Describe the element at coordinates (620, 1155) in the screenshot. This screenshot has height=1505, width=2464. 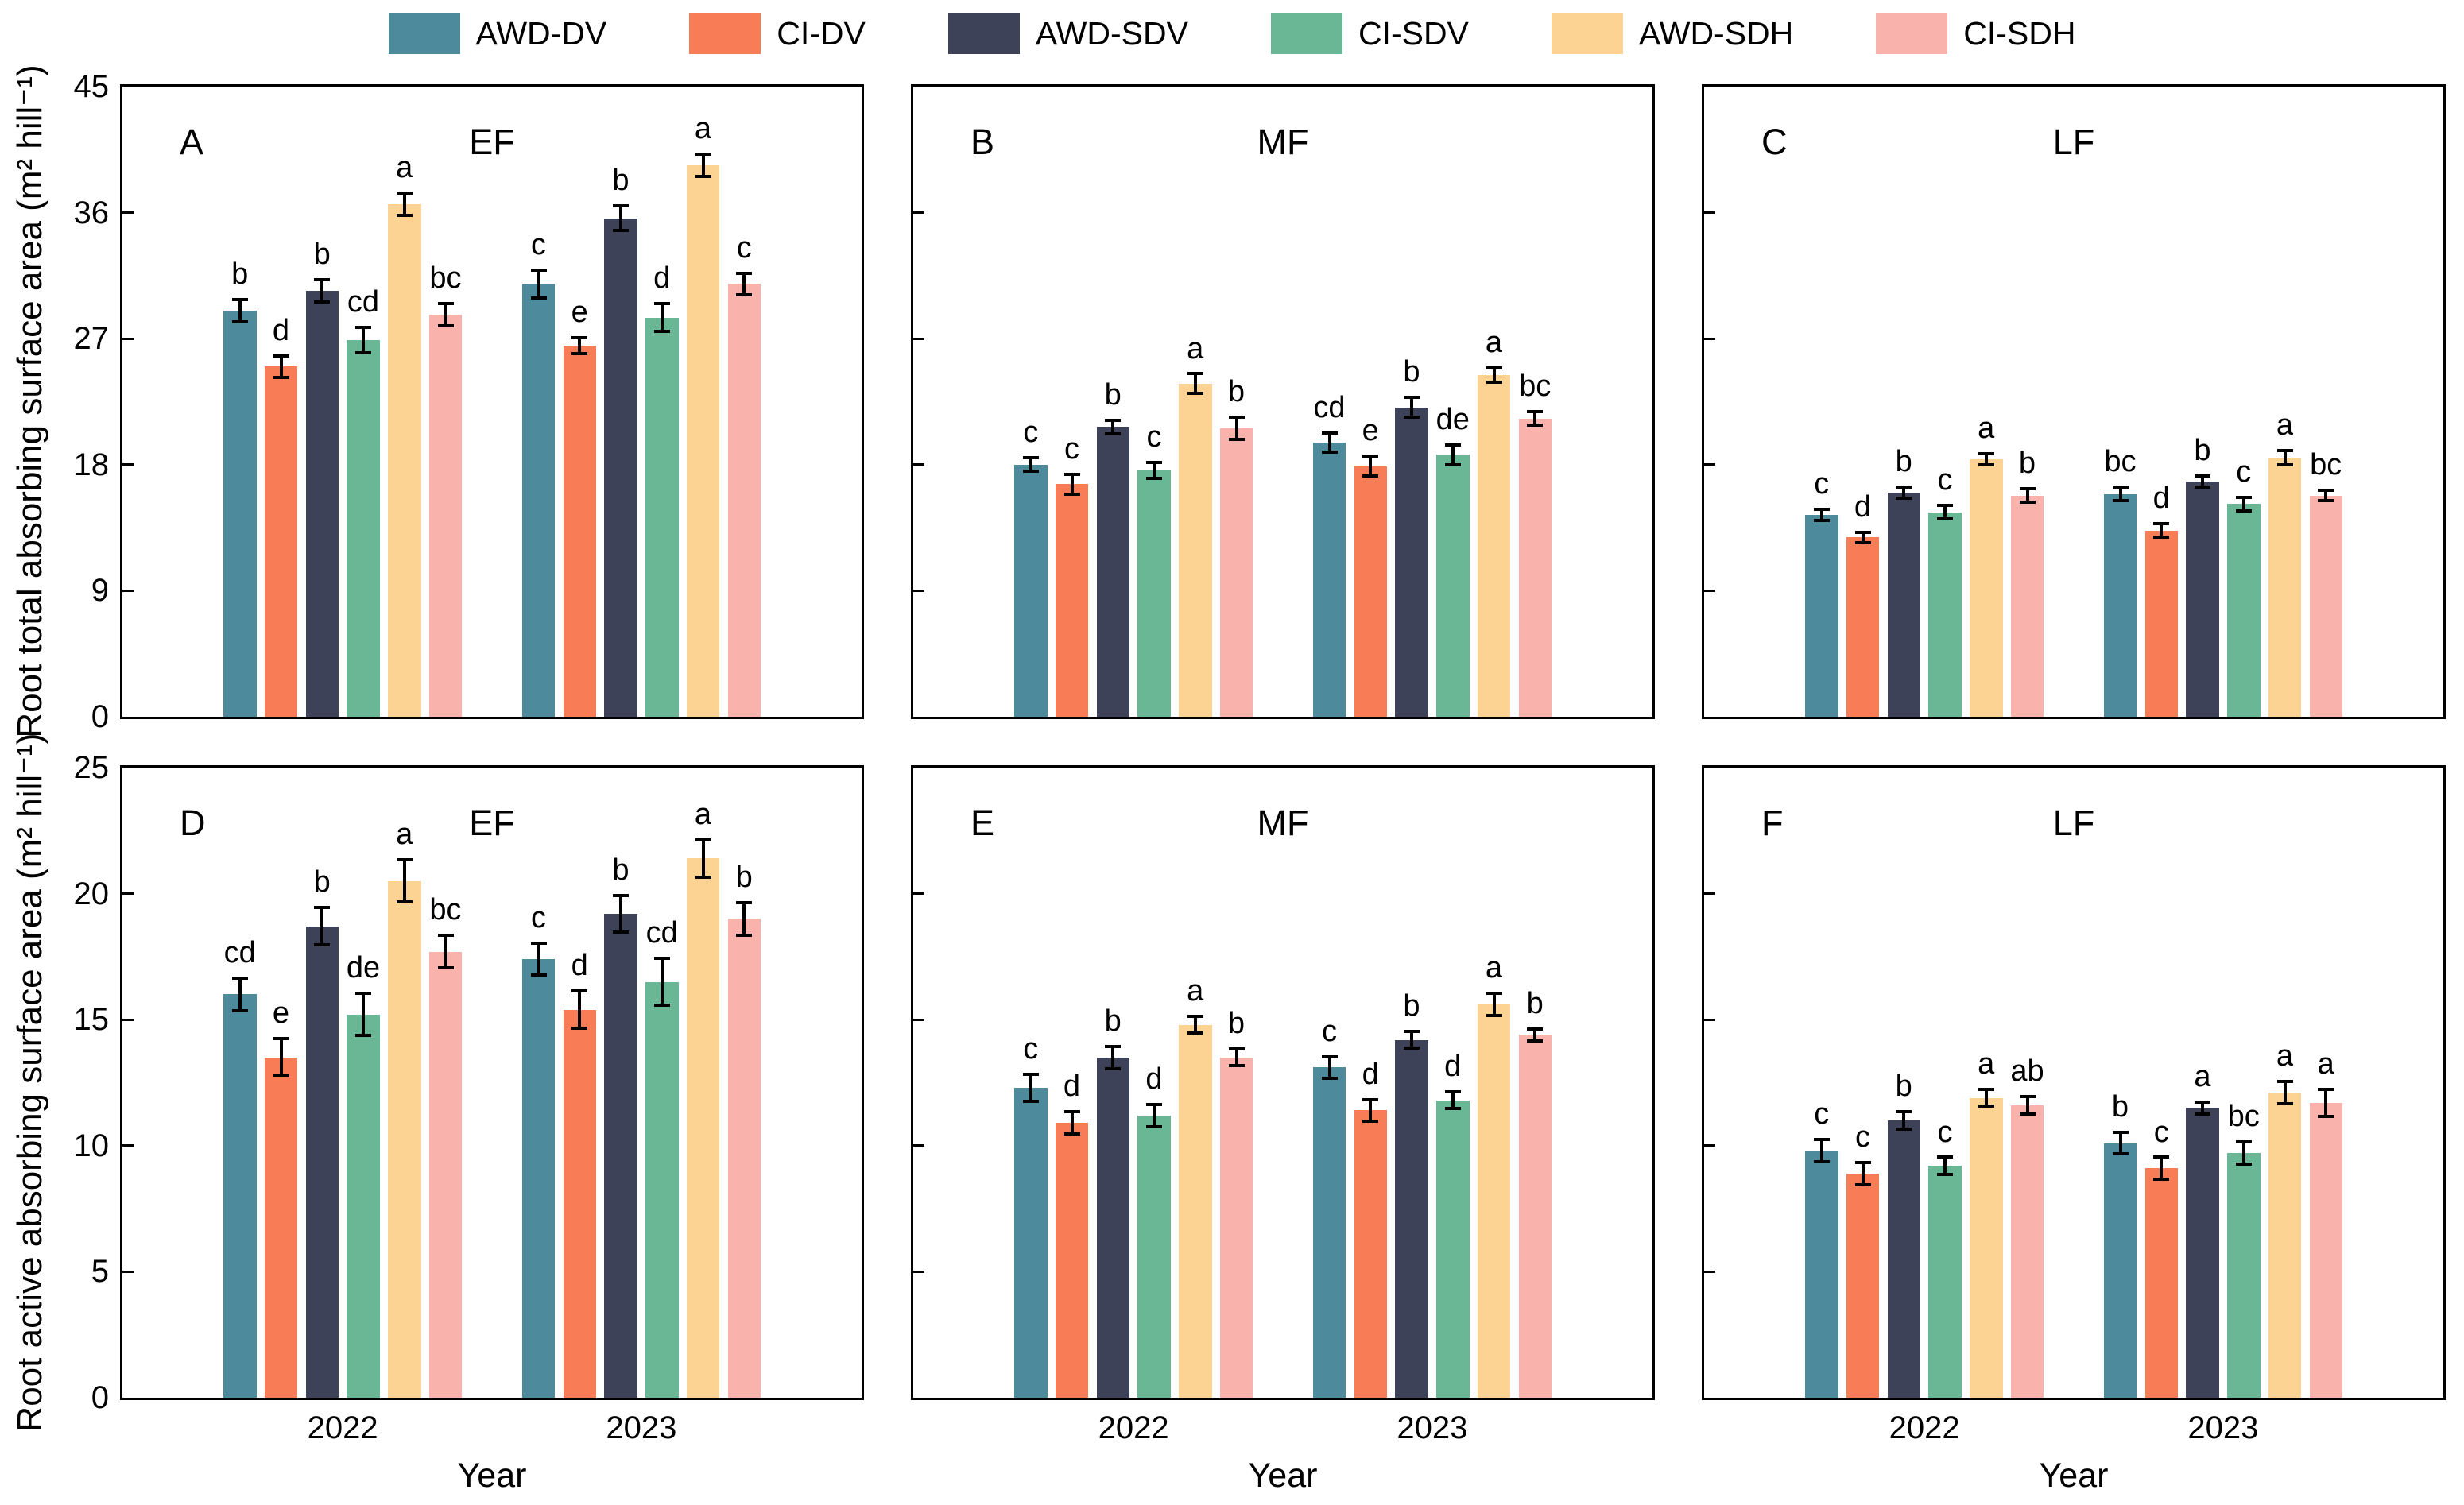
I see `bar-awd-sdv-2023` at that location.